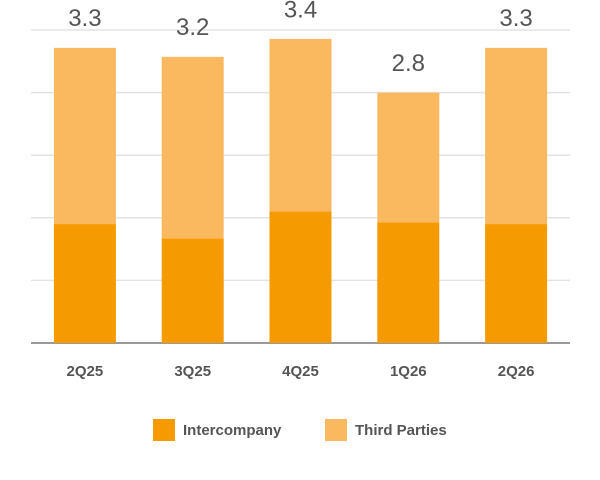  What do you see at coordinates (401, 430) in the screenshot?
I see `legend-label: Third Parties` at bounding box center [401, 430].